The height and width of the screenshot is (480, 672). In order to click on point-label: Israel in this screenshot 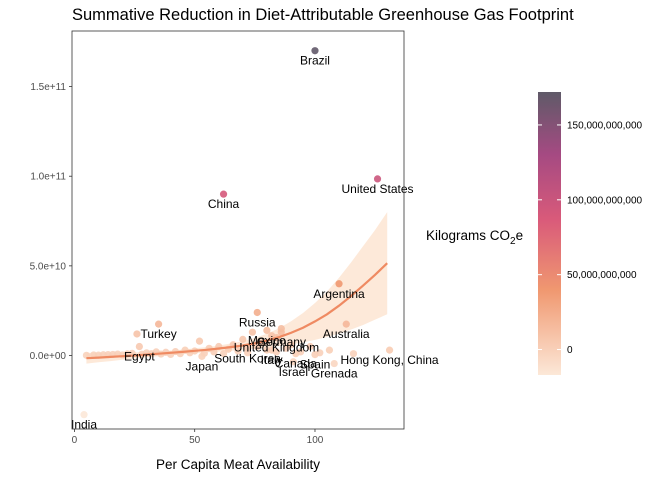, I will do `click(293, 372)`.